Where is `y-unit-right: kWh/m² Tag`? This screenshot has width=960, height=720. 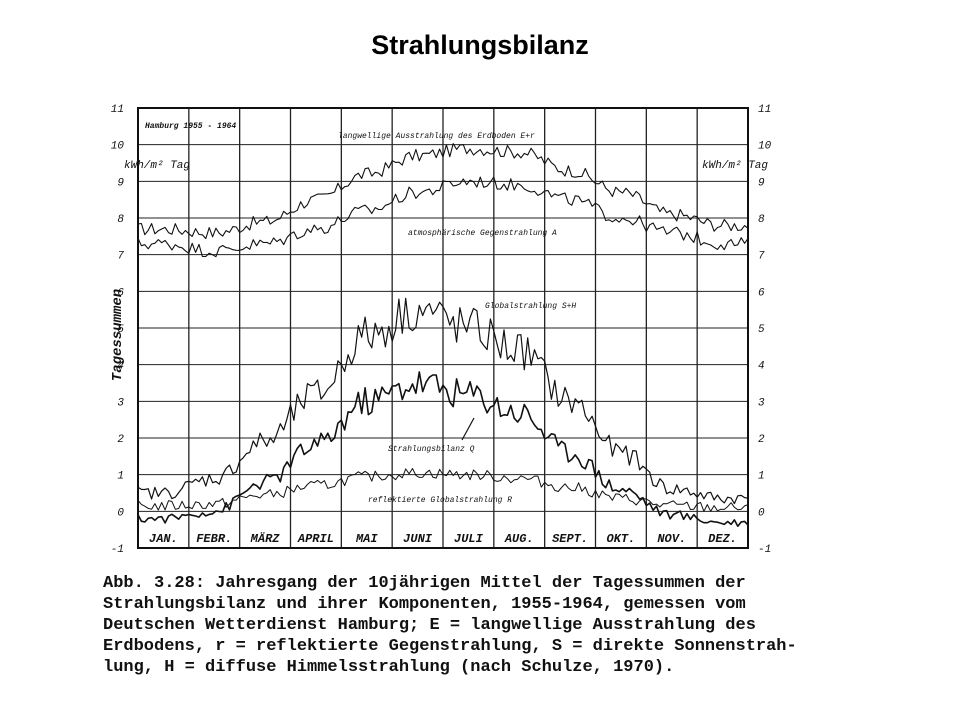 y-unit-right: kWh/m² Tag is located at coordinates (735, 166).